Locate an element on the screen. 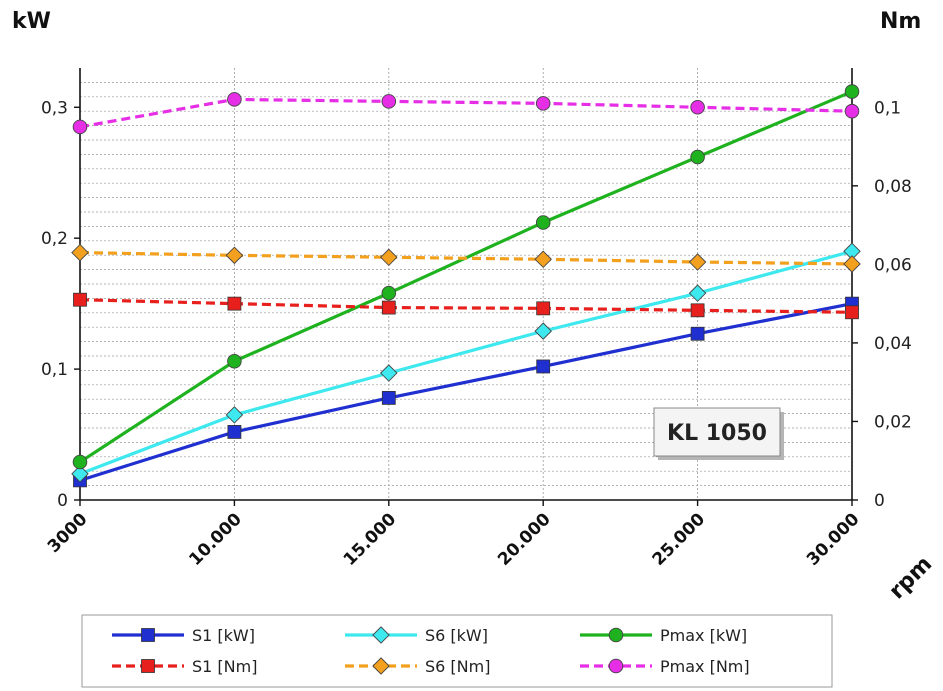 The image size is (943, 691). right-tick-label: 0,04 is located at coordinates (893, 344).